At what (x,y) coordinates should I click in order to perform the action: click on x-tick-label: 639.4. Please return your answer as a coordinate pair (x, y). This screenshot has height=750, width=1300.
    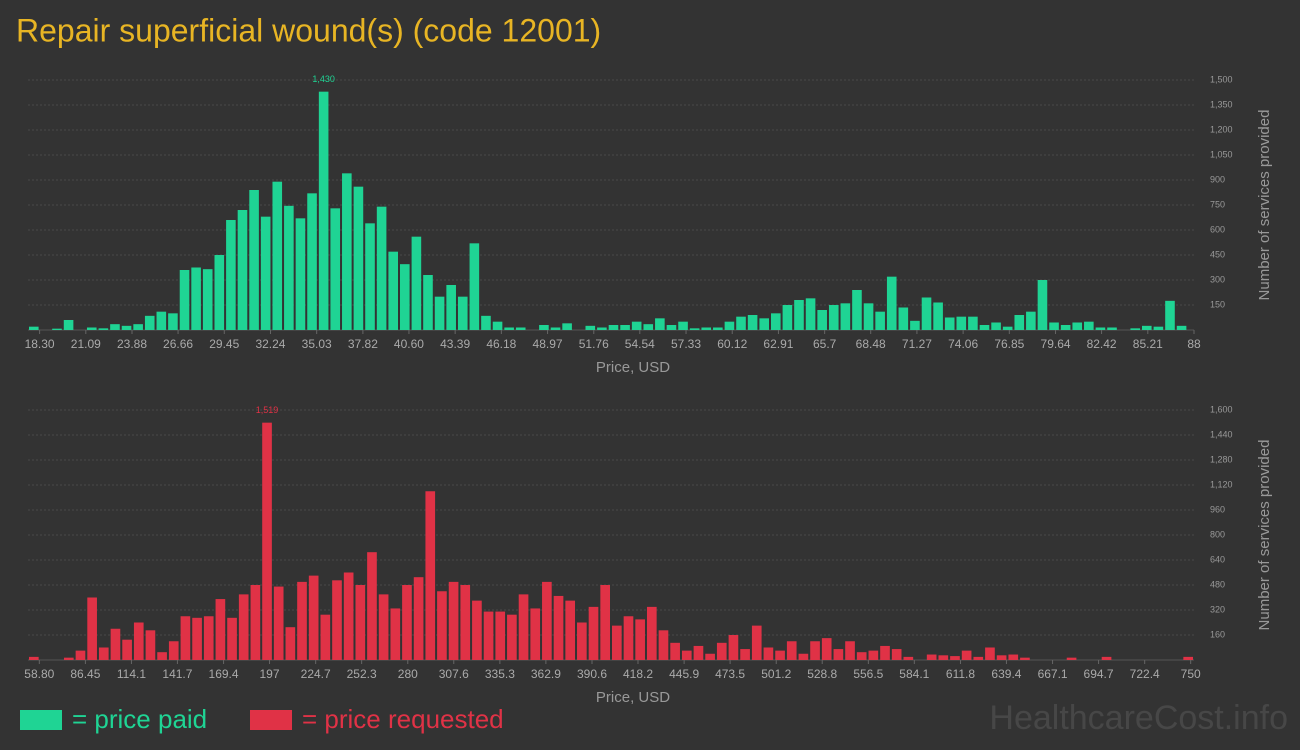
    Looking at the image, I should click on (1006, 674).